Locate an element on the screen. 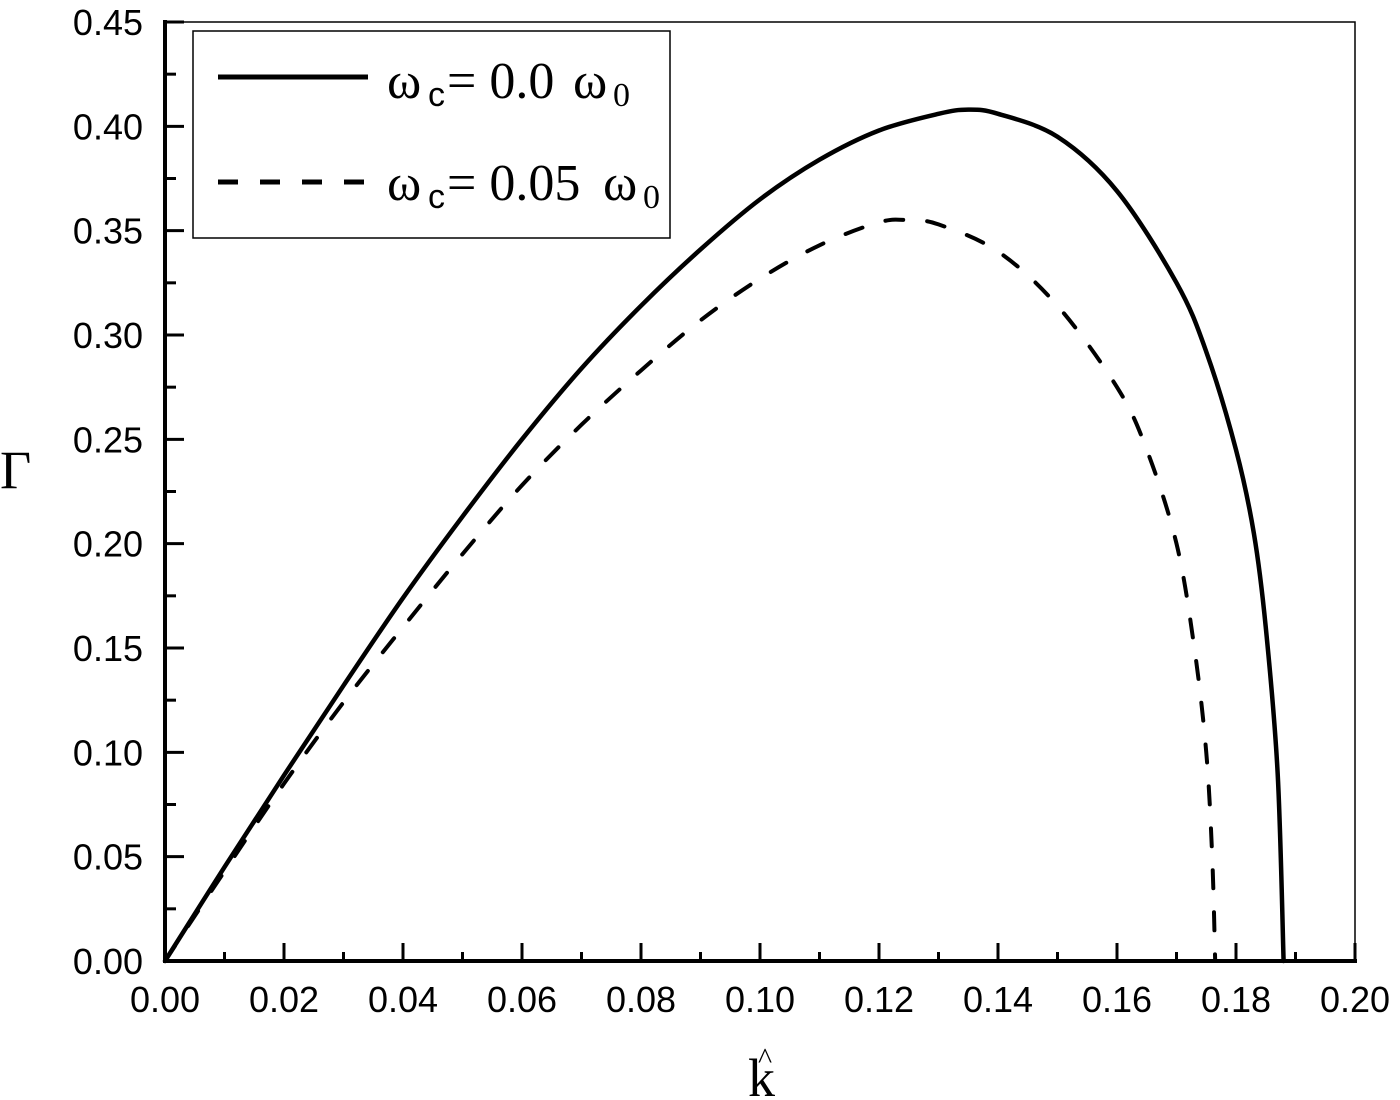  x-axis-title-hat: ^ is located at coordinates (765, 1058).